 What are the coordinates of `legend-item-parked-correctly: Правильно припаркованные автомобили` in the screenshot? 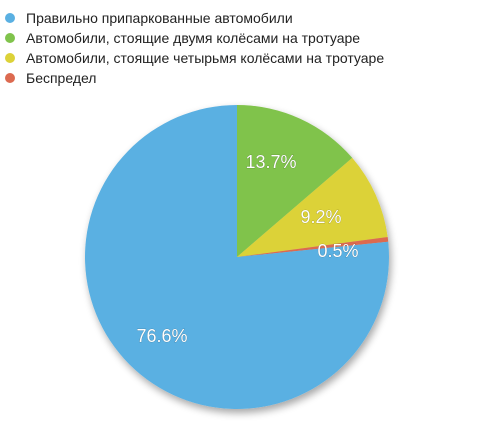 It's located at (240, 18).